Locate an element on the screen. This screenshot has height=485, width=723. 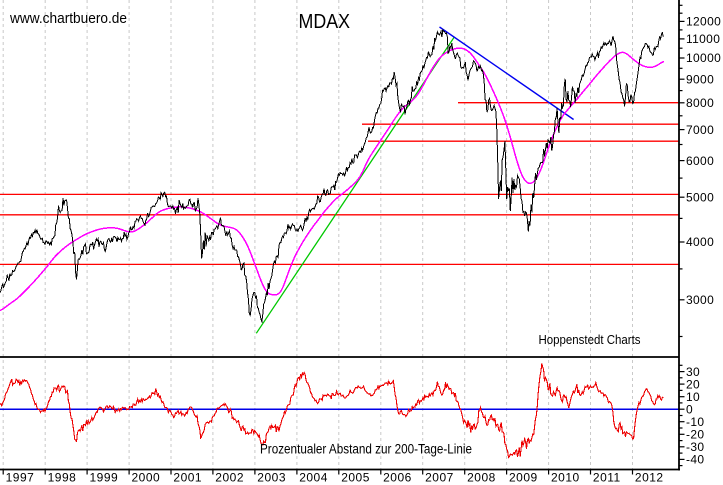
svg-text: 30 is located at coordinates (693, 372).